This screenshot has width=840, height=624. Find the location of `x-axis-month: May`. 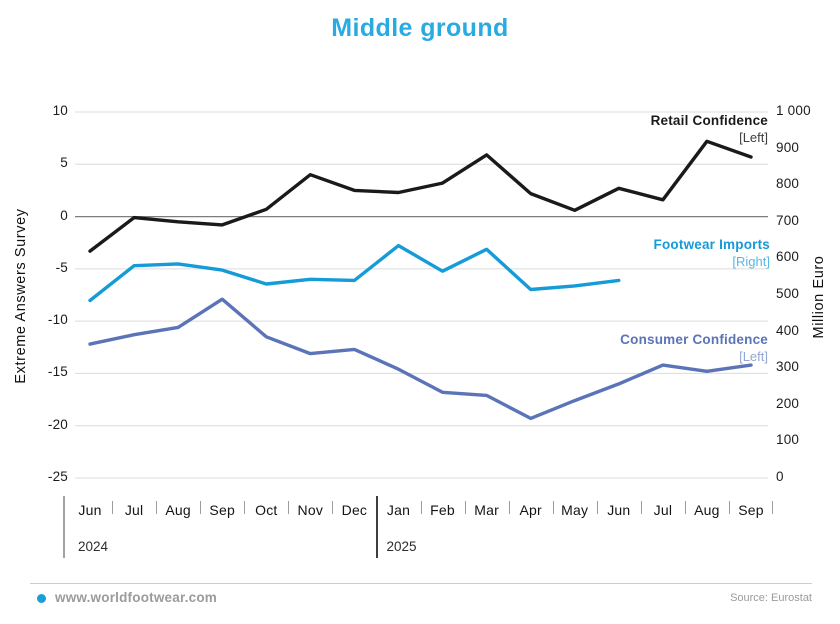

x-axis-month: May is located at coordinates (575, 510).